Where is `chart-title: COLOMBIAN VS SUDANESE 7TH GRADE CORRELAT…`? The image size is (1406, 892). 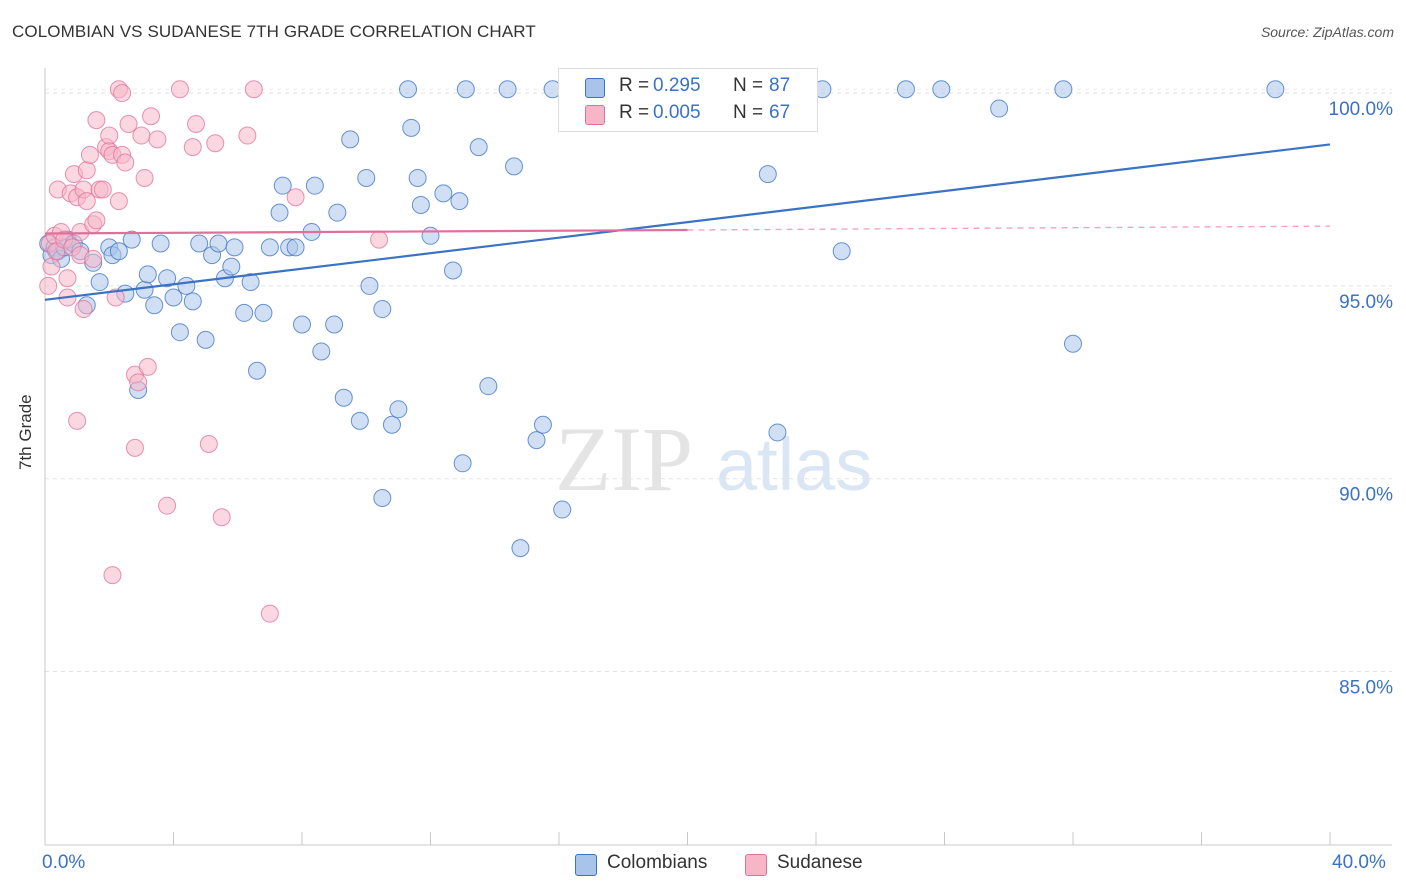
chart-title: COLOMBIAN VS SUDANESE 7TH GRADE CORRELAT… is located at coordinates (274, 31).